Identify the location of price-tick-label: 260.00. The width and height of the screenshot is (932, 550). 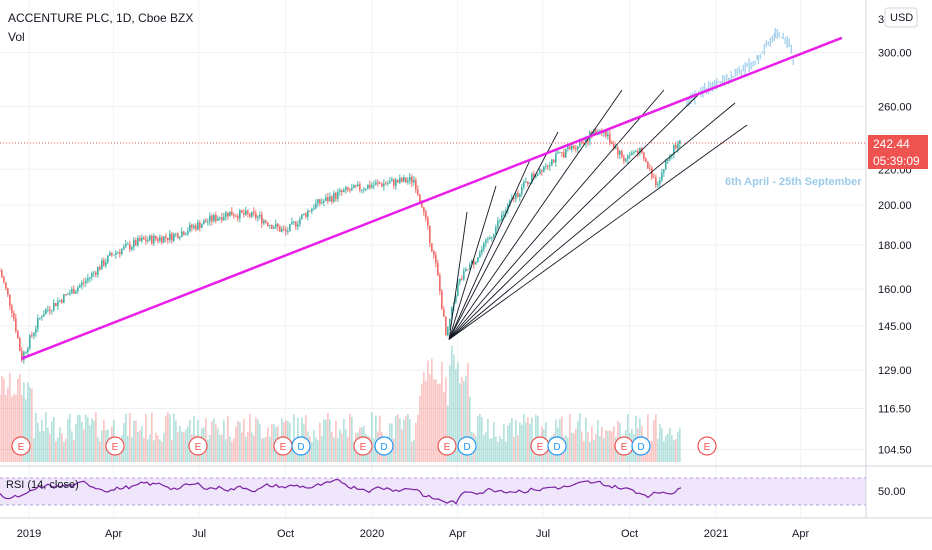
(895, 107).